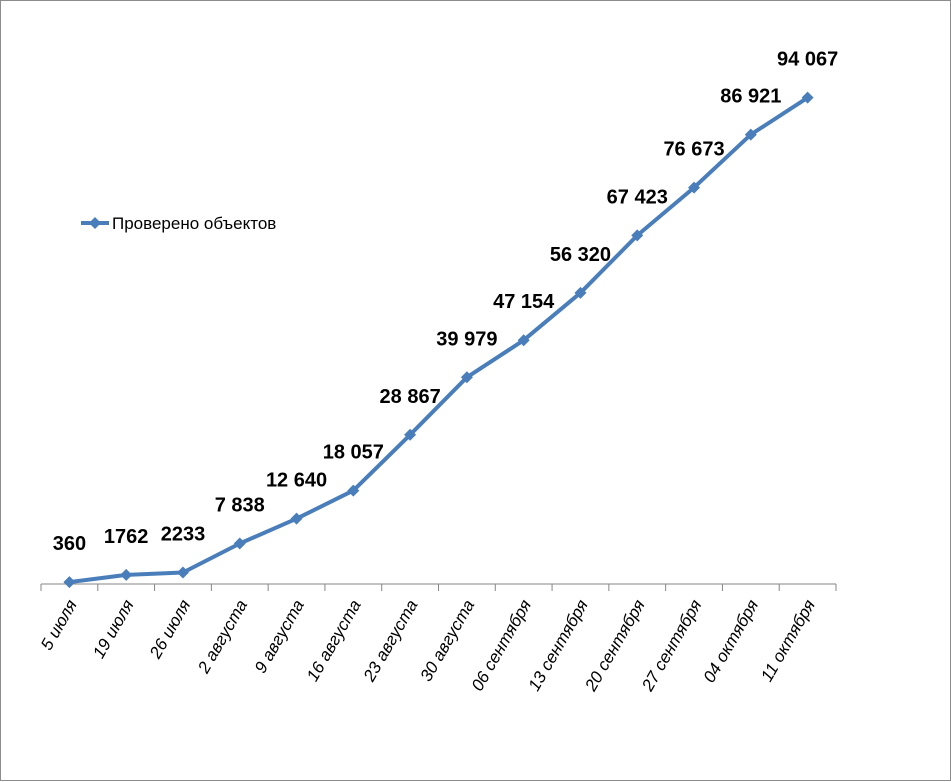  What do you see at coordinates (438, 587) in the screenshot?
I see `x-ticks` at bounding box center [438, 587].